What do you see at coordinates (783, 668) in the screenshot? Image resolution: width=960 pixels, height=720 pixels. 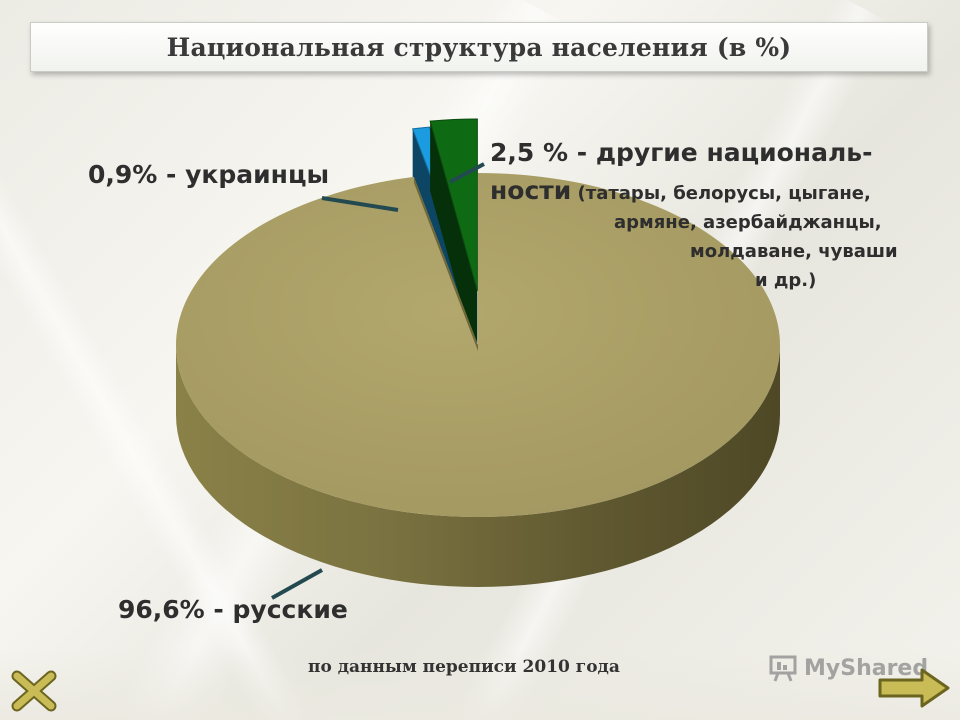 I see `presentation-icon` at bounding box center [783, 668].